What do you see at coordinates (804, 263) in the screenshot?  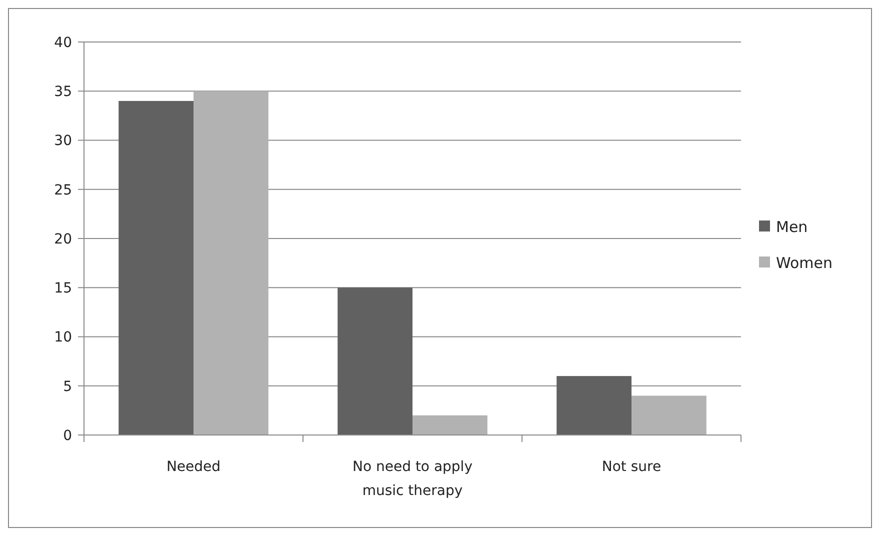 I see `legend-label: Women` at bounding box center [804, 263].